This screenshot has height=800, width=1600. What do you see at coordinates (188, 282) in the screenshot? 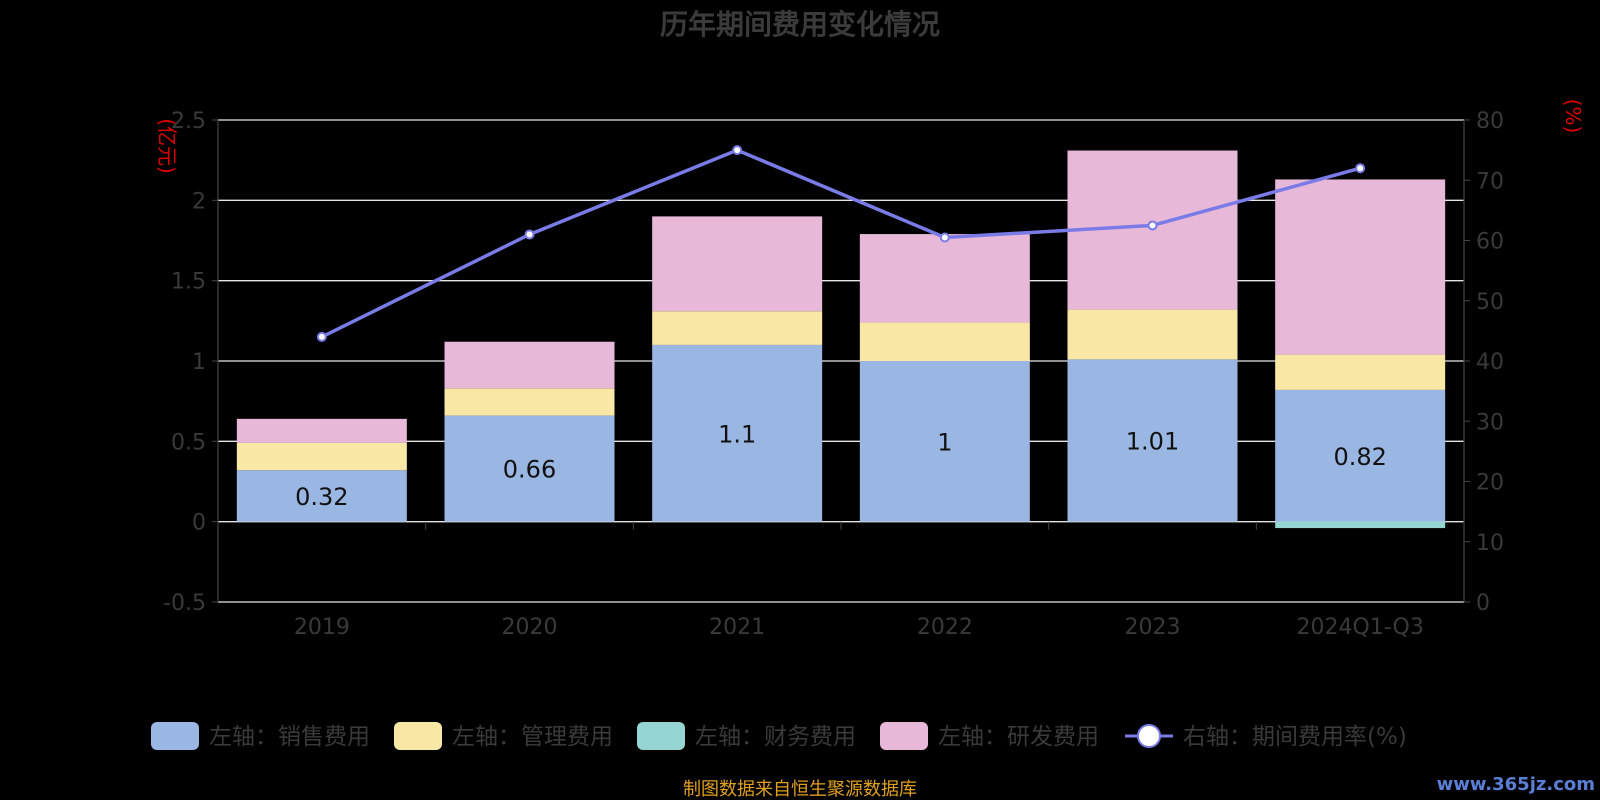
I see `left-axis-tick-label: 1.5` at bounding box center [188, 282].